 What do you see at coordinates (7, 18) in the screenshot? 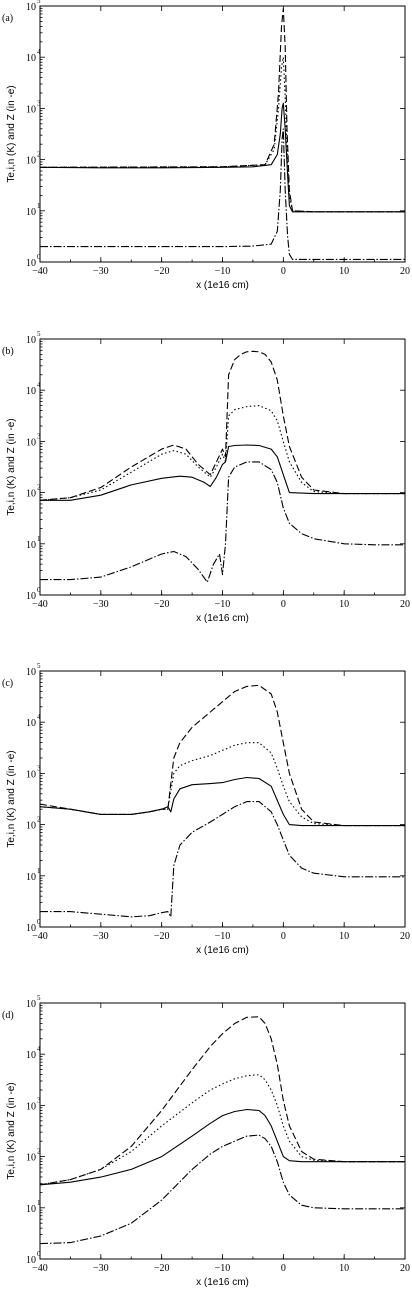
I see `panel-label: (a)` at bounding box center [7, 18].